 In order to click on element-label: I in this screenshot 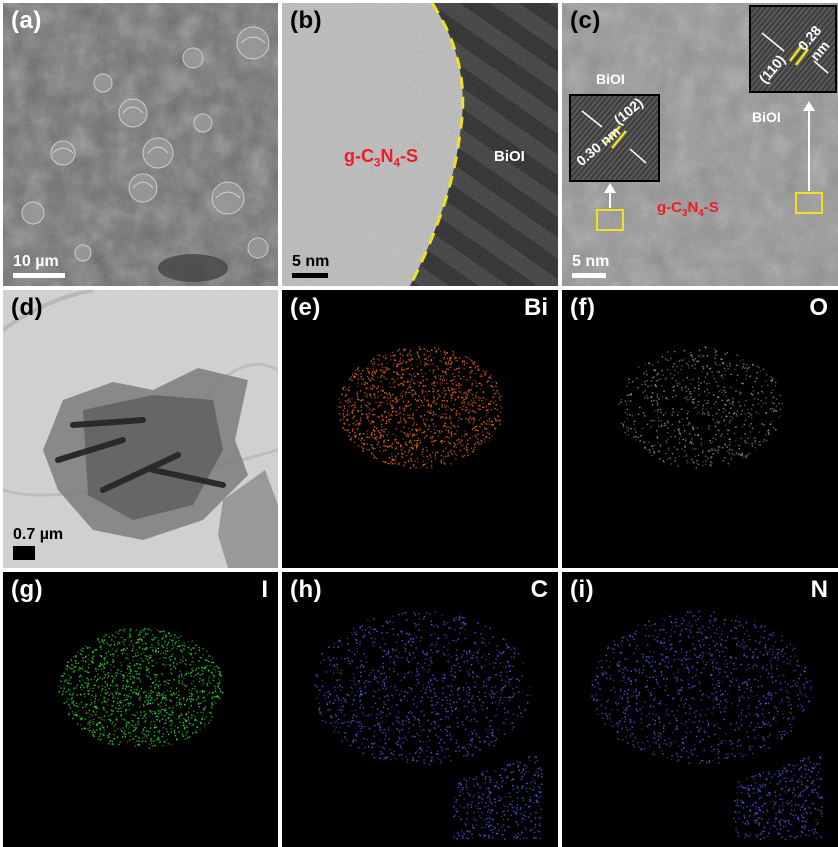, I will do `click(264, 589)`.